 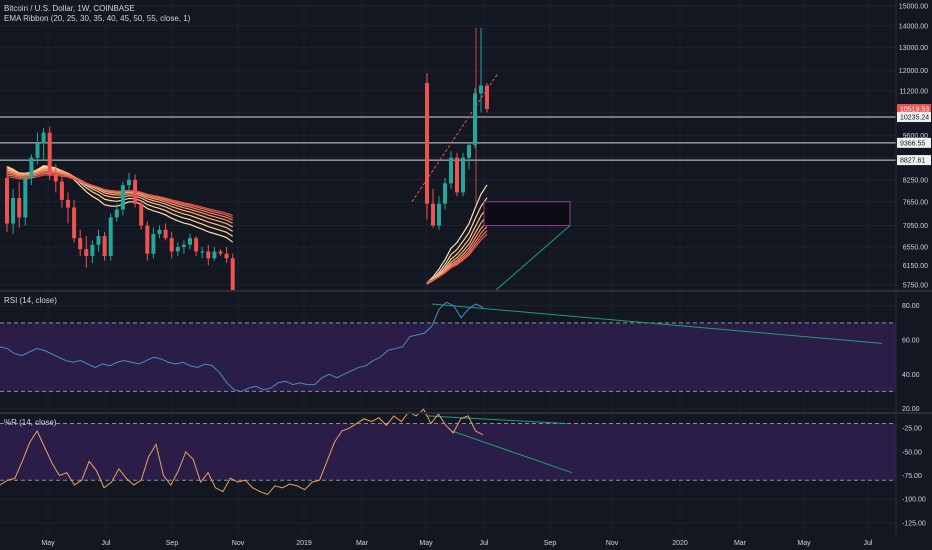 I want to click on level-price-tag: 9366.55, so click(x=914, y=142).